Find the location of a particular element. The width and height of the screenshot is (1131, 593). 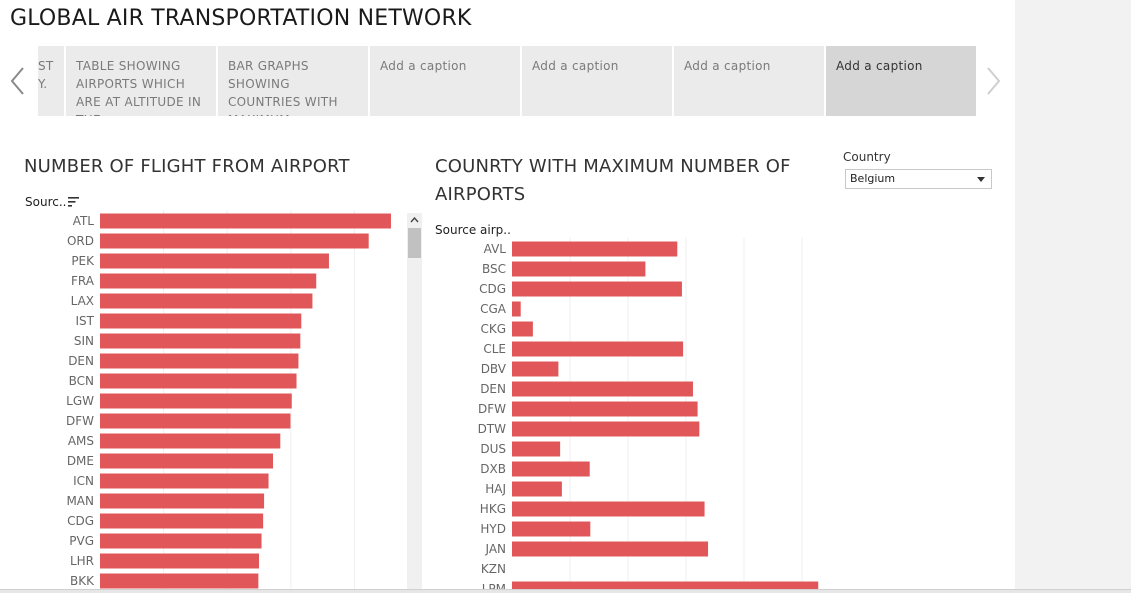

tick-label: JAN is located at coordinates (495, 549).